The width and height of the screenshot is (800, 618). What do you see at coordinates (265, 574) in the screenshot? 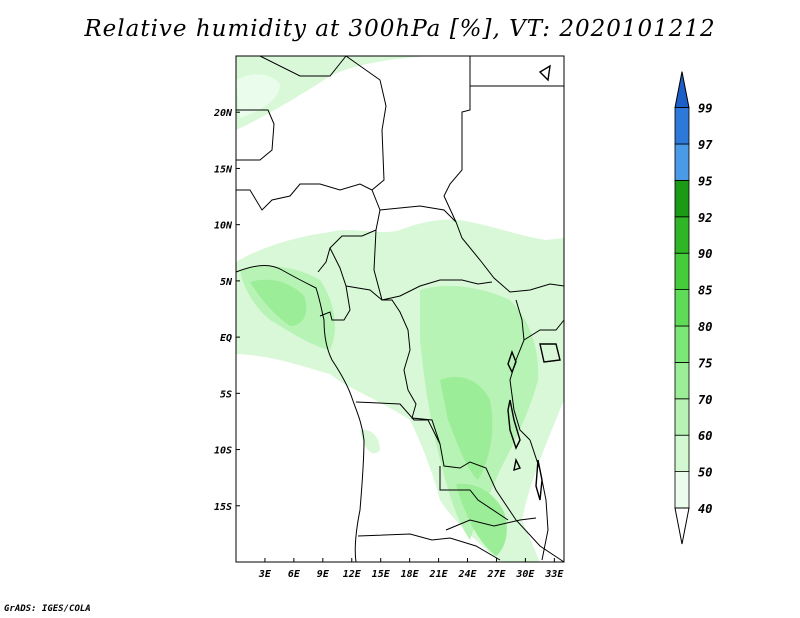
I see `x-tick-label: 3E` at bounding box center [265, 574].